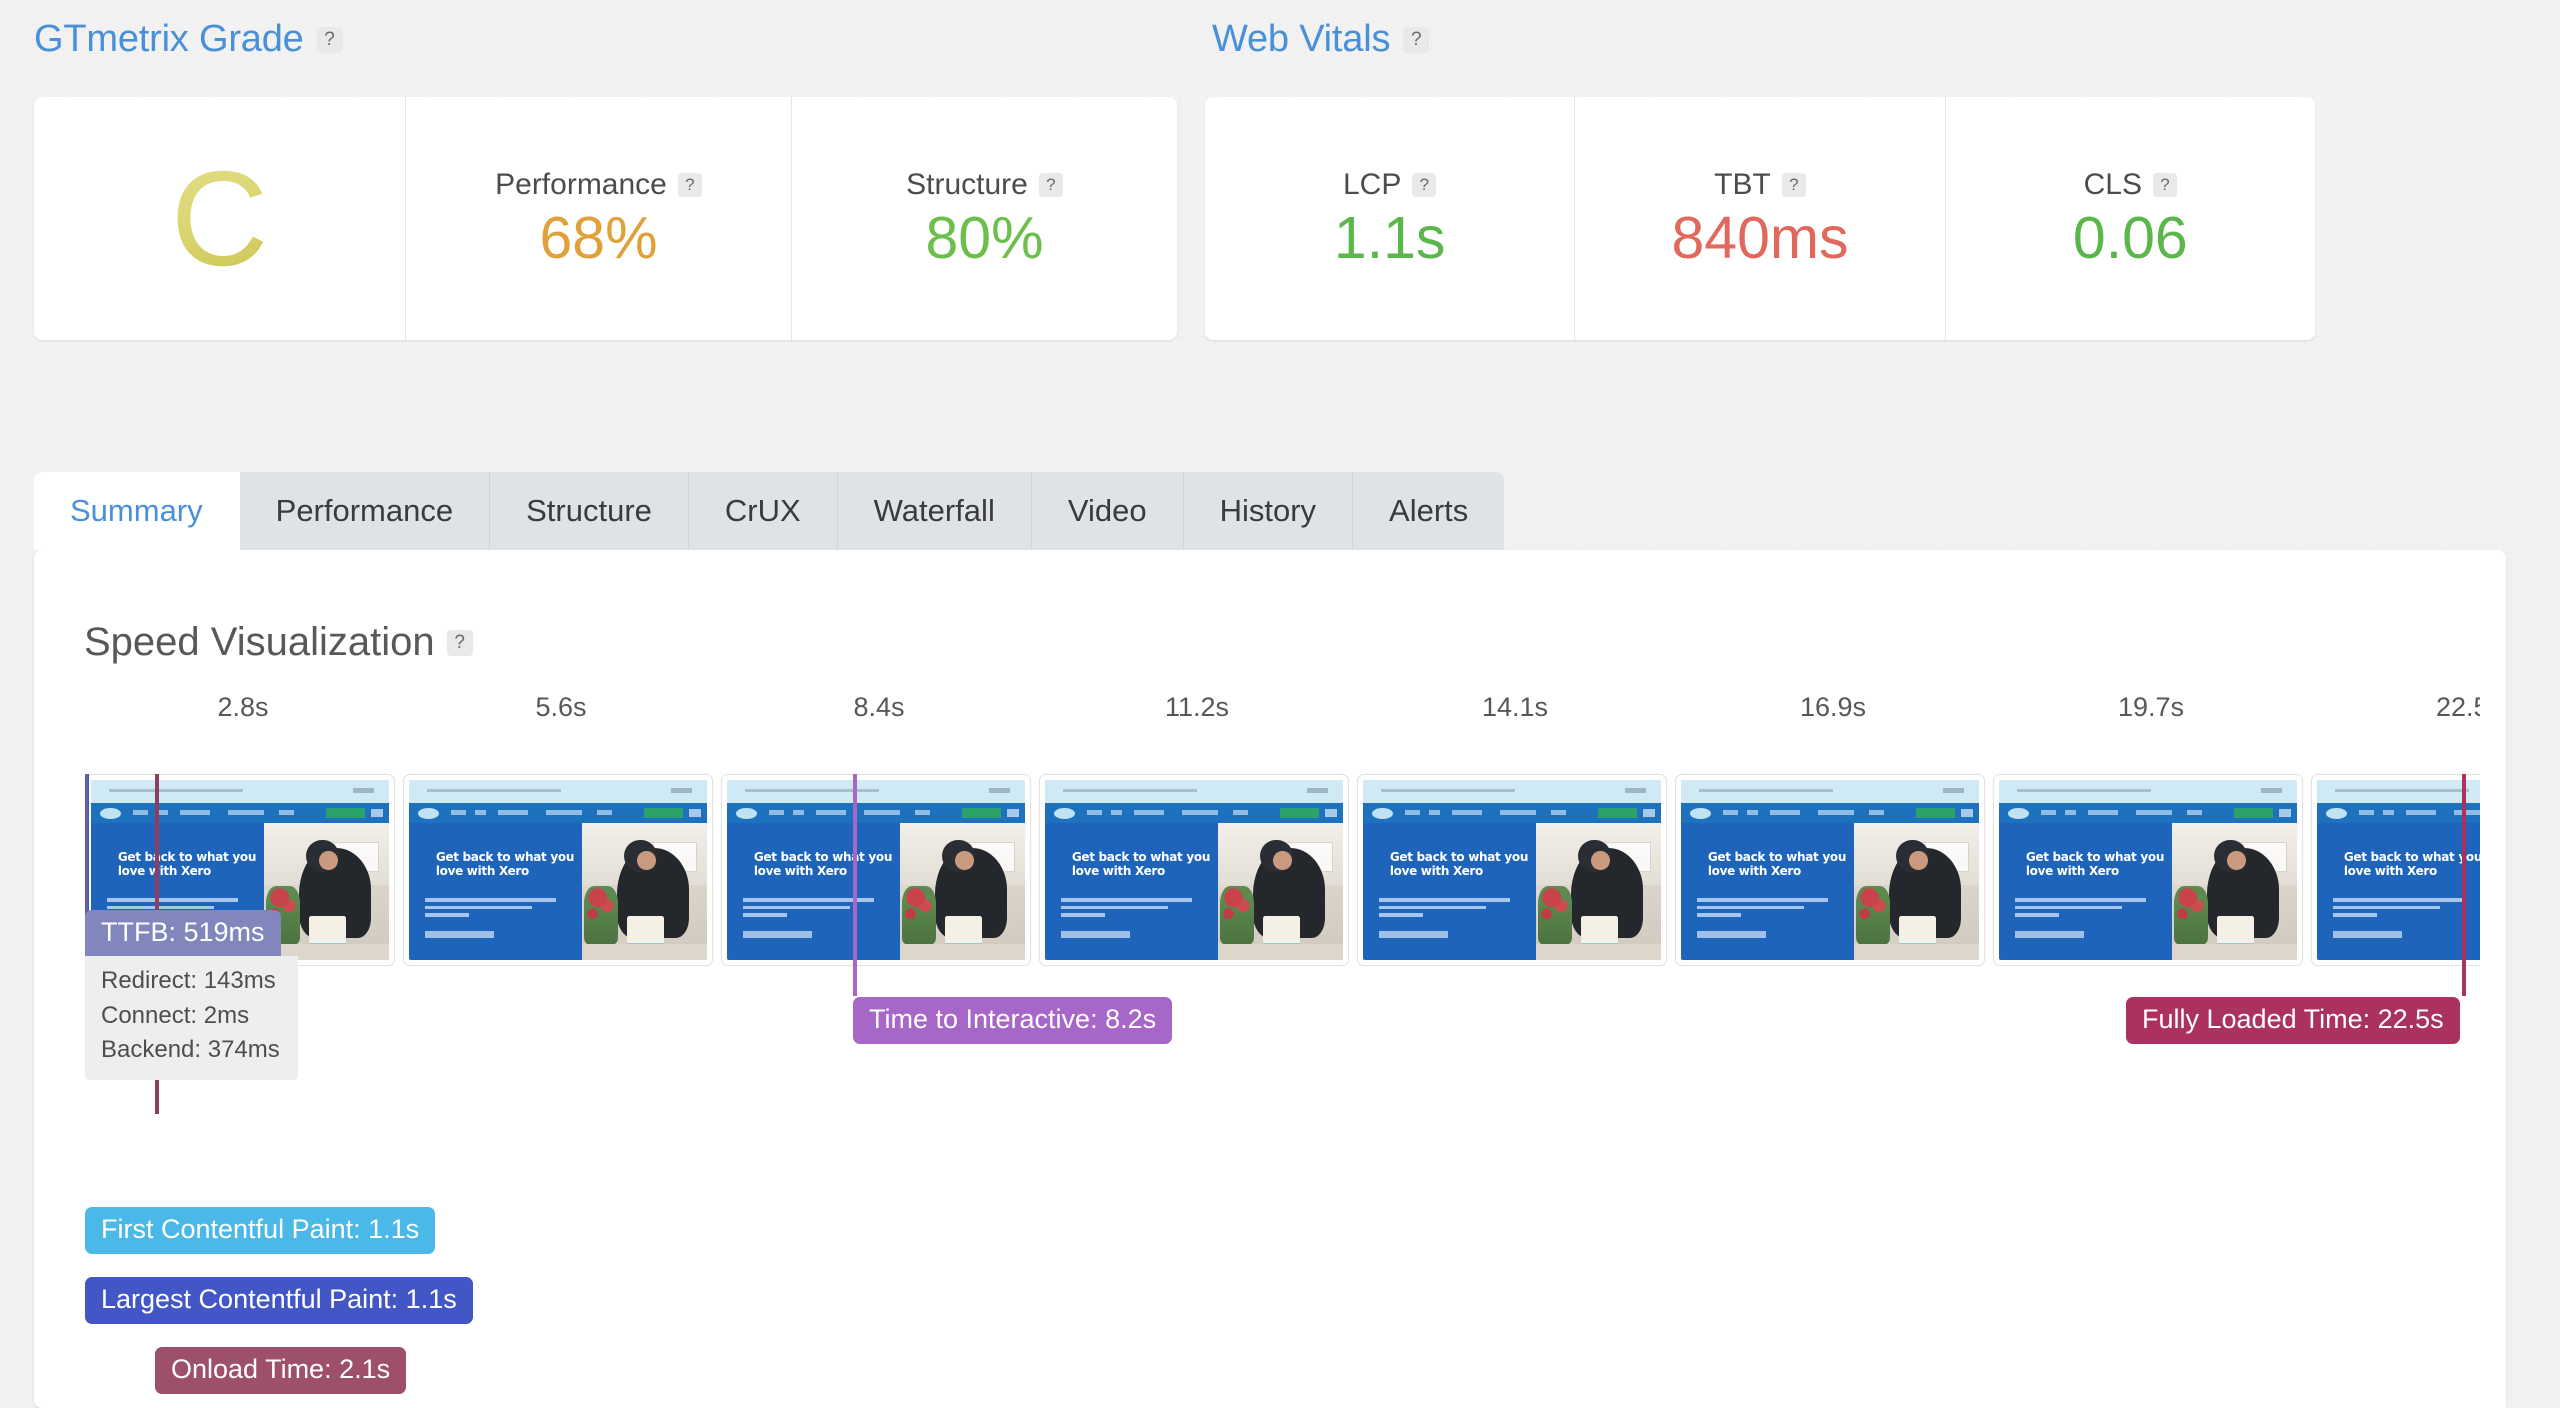 Image resolution: width=2560 pixels, height=1408 pixels. I want to click on tab-label: Structure, so click(589, 510).